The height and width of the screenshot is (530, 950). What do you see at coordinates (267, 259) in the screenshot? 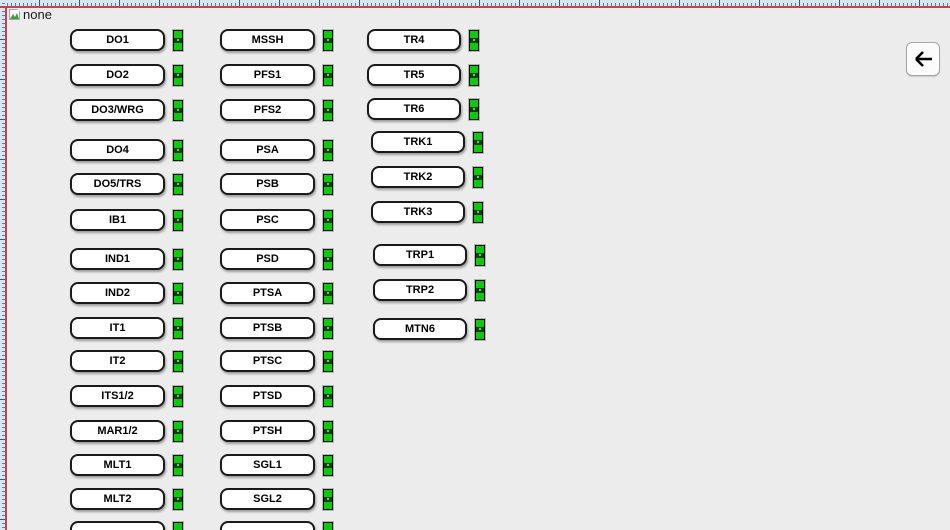
I see `button-psd: PSD` at bounding box center [267, 259].